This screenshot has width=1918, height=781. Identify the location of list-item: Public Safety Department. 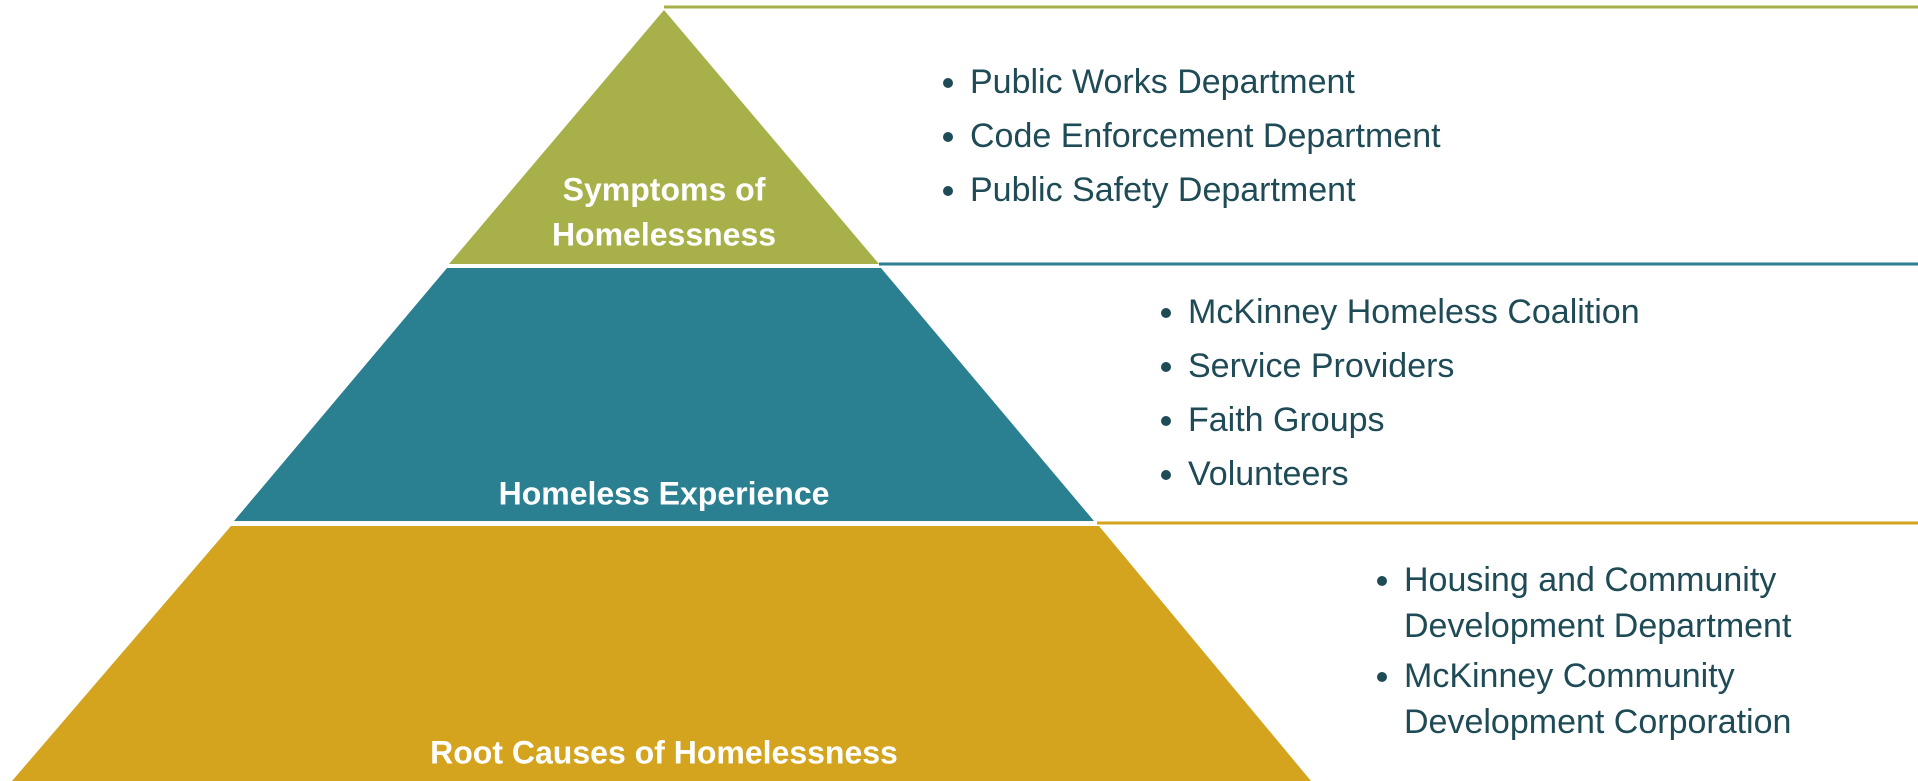
(1205, 190).